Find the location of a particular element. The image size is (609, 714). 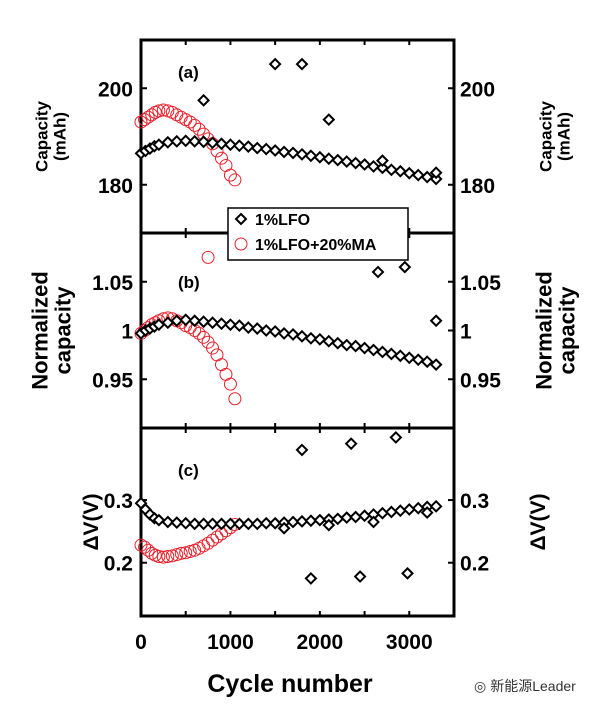

y-tick-label-right: 0.3 is located at coordinates (474, 501).